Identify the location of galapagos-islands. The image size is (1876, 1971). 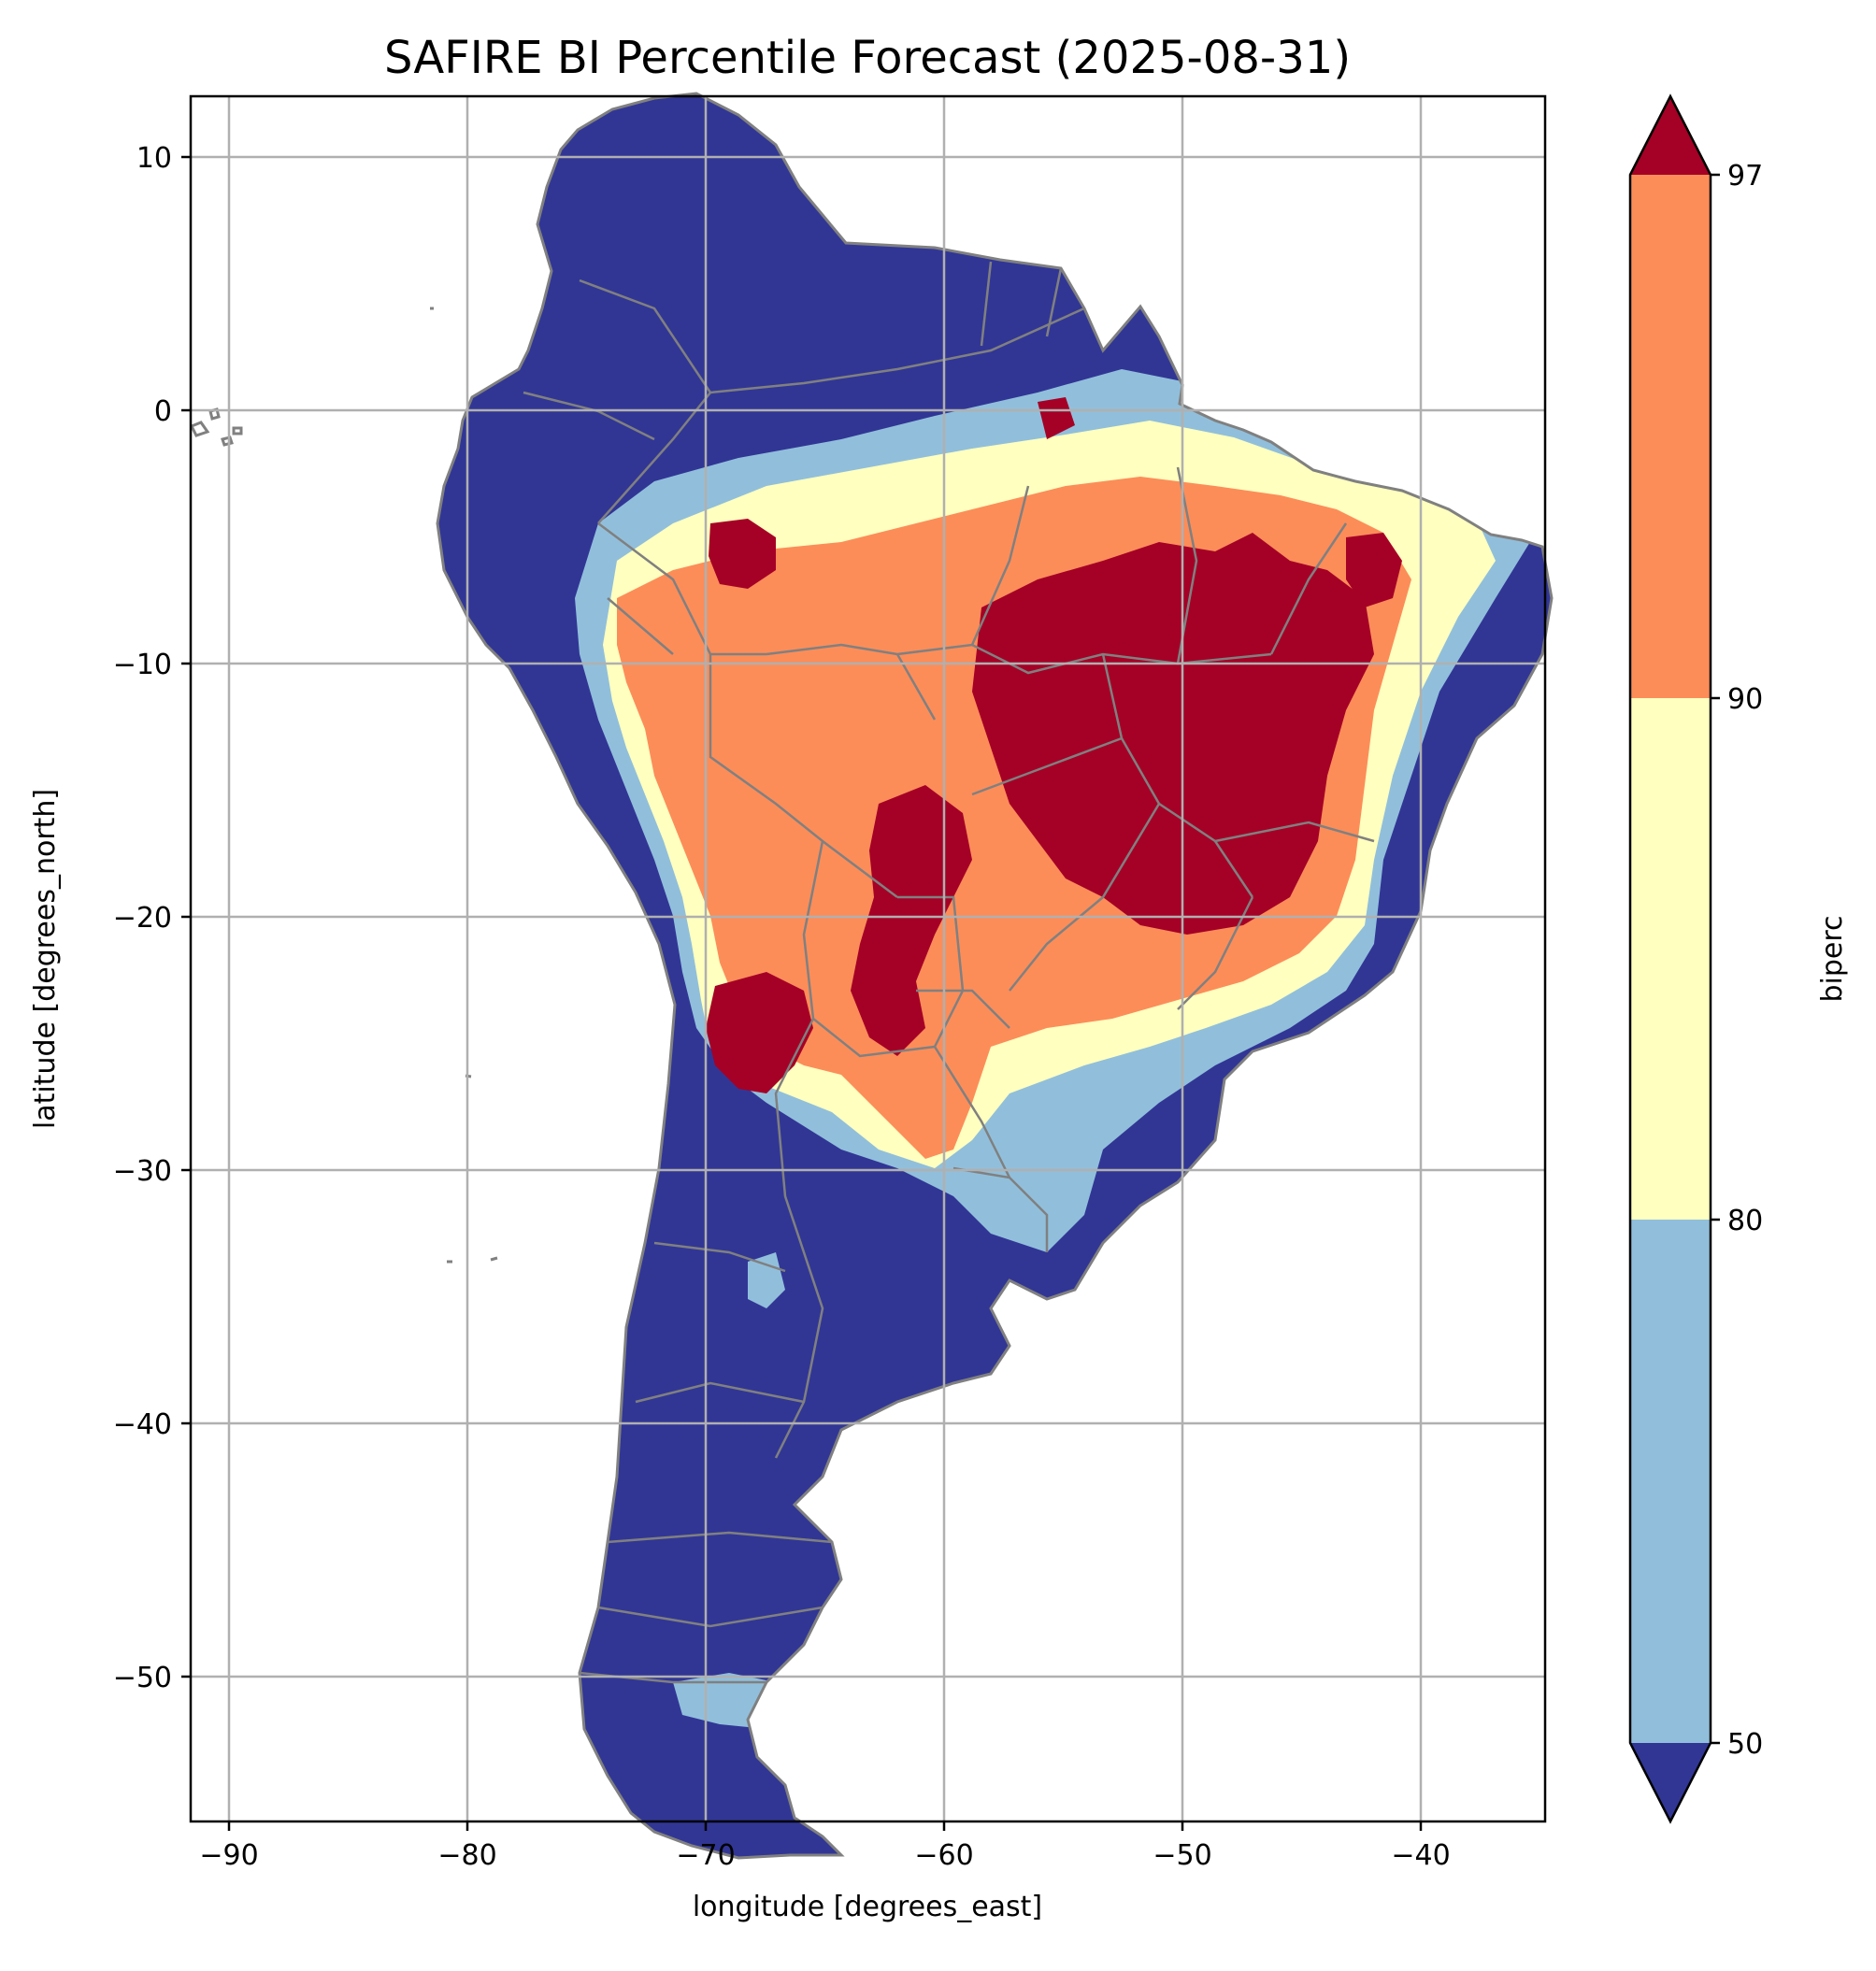
(216, 427).